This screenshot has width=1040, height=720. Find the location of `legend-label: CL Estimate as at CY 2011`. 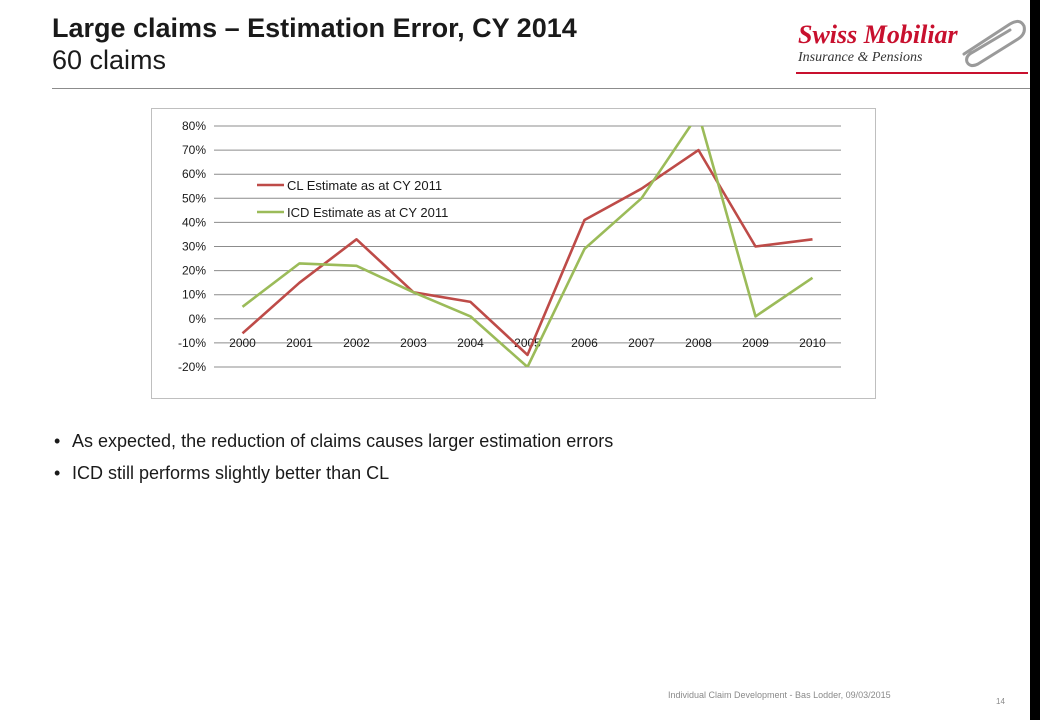

legend-label: CL Estimate as at CY 2011 is located at coordinates (364, 185).